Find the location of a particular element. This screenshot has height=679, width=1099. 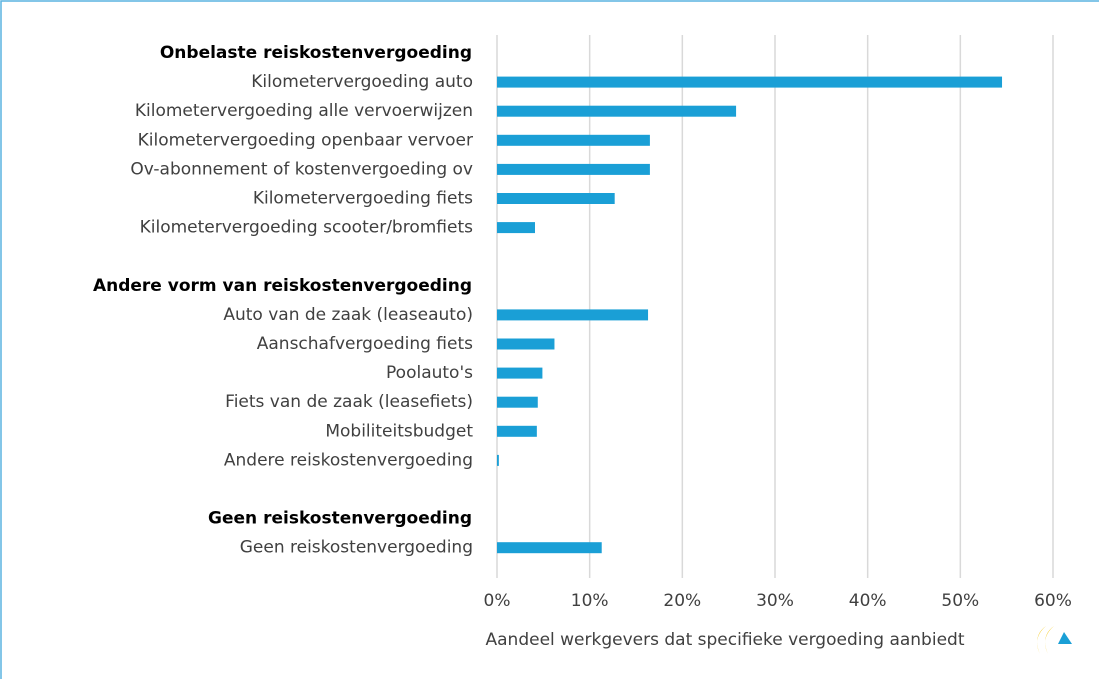

y-tick-label: Geen reiskostenvergoeding is located at coordinates (356, 548).